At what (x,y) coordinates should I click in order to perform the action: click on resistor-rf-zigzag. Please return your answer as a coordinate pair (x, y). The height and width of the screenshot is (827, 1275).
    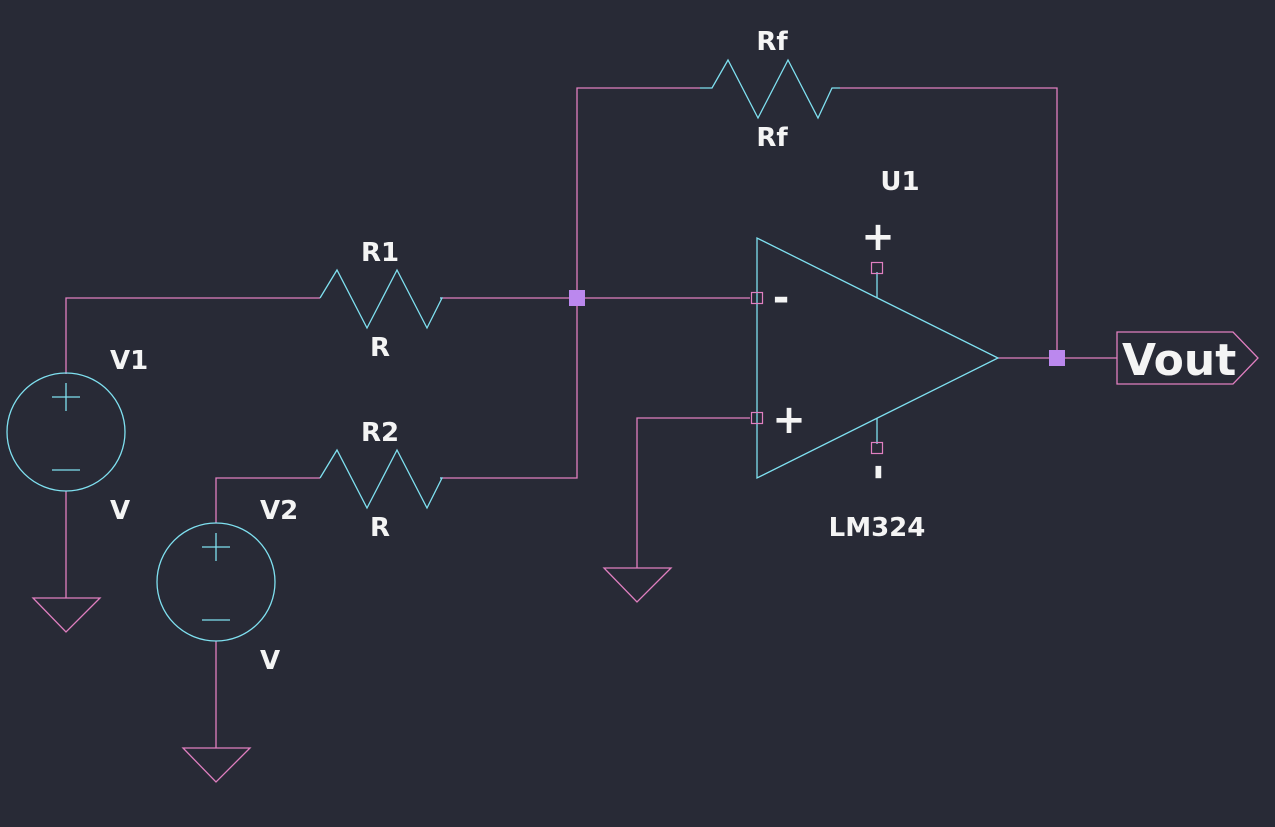
    Looking at the image, I should click on (770, 89).